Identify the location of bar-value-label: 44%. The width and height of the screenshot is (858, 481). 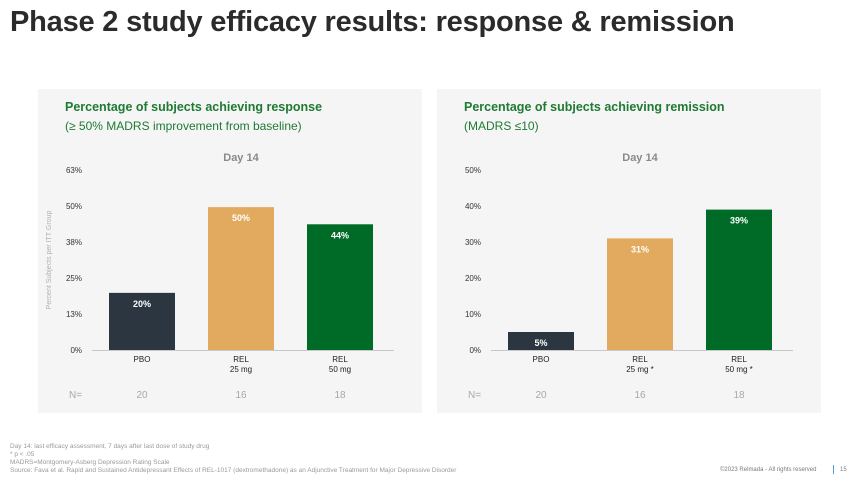
(340, 235).